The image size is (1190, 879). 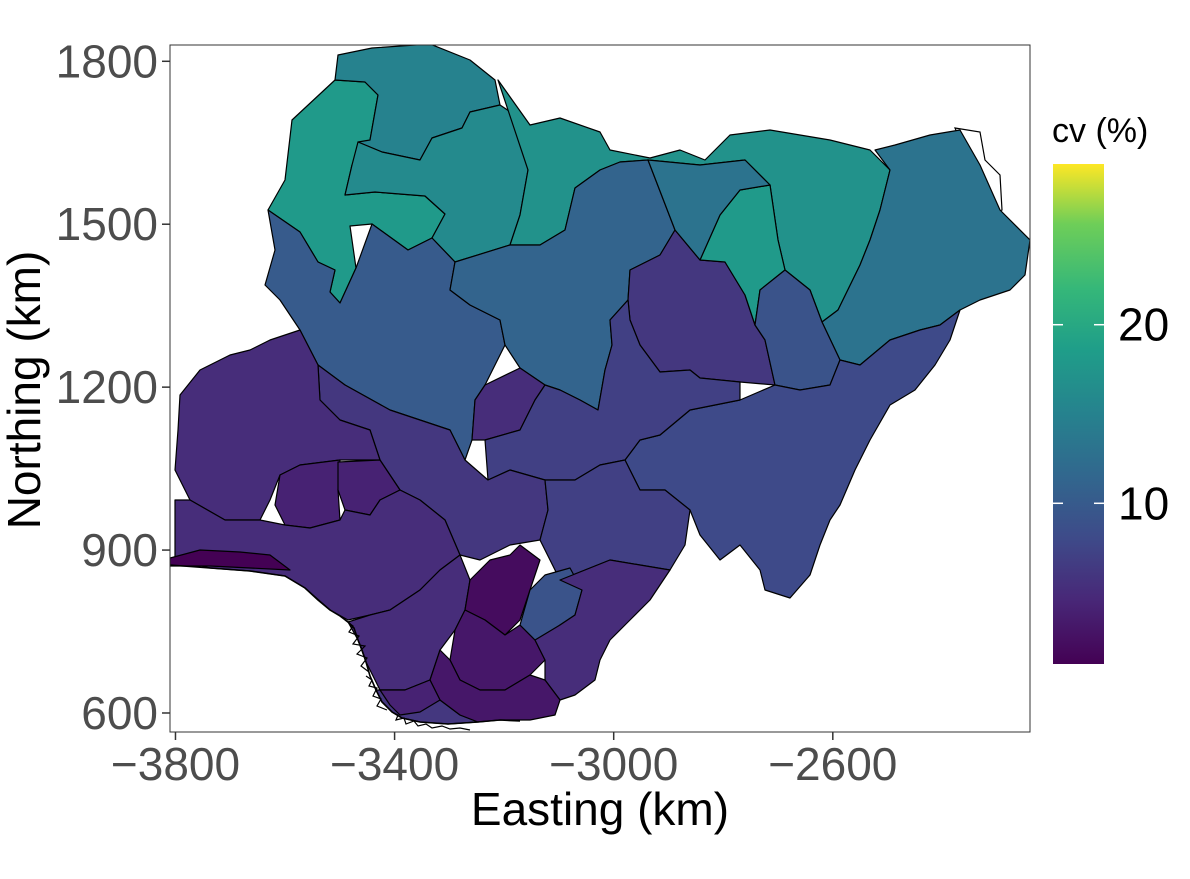 What do you see at coordinates (504, 761) in the screenshot?
I see `x-axis: −3800 −3400 −3000 −2600` at bounding box center [504, 761].